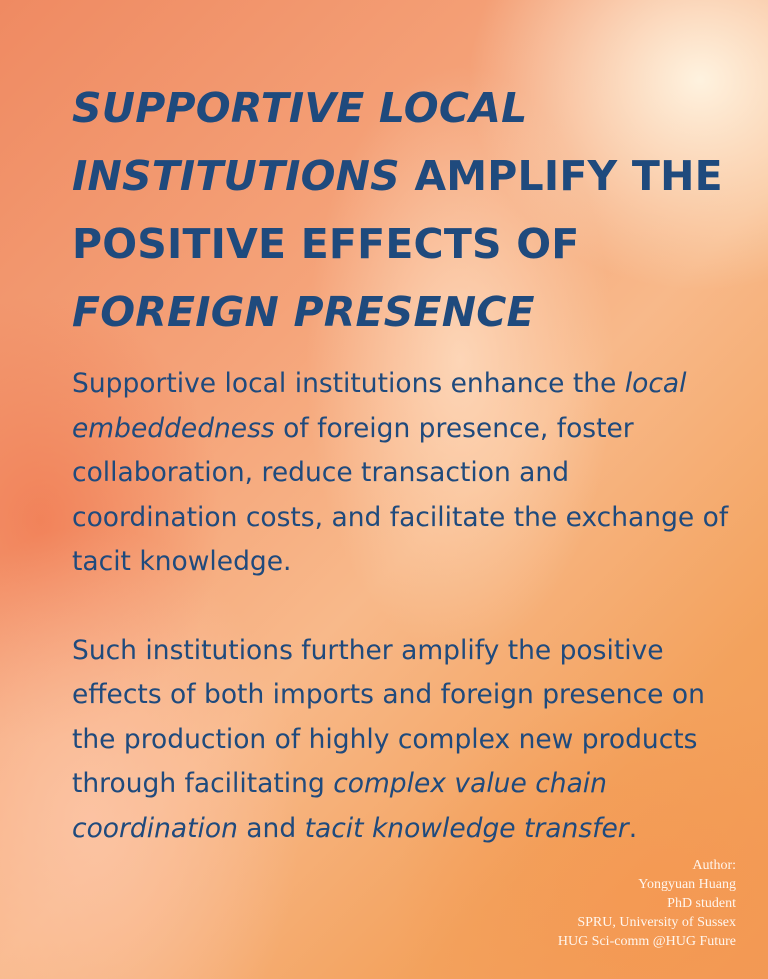  Describe the element at coordinates (339, 806) in the screenshot. I see `paragraph-2-emphasis-1: complex value chain coordination` at that location.